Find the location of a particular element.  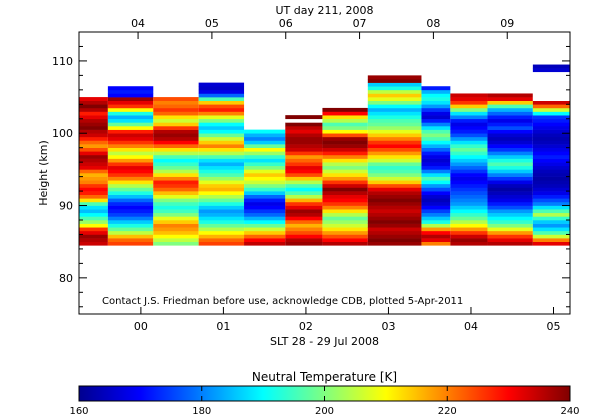

colorbar-tick-label-4: 240 is located at coordinates (569, 411).